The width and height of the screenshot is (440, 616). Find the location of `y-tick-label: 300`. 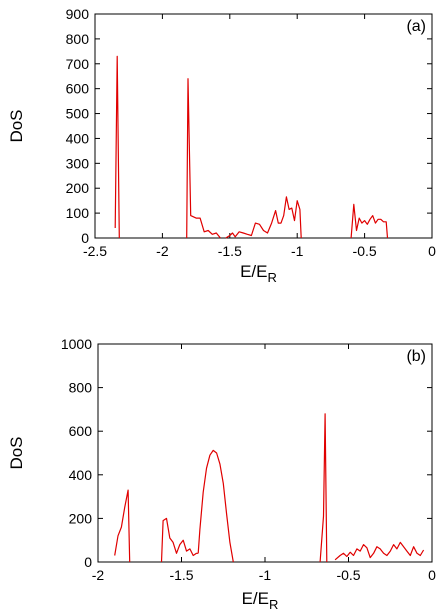

y-tick-label: 300 is located at coordinates (78, 163).